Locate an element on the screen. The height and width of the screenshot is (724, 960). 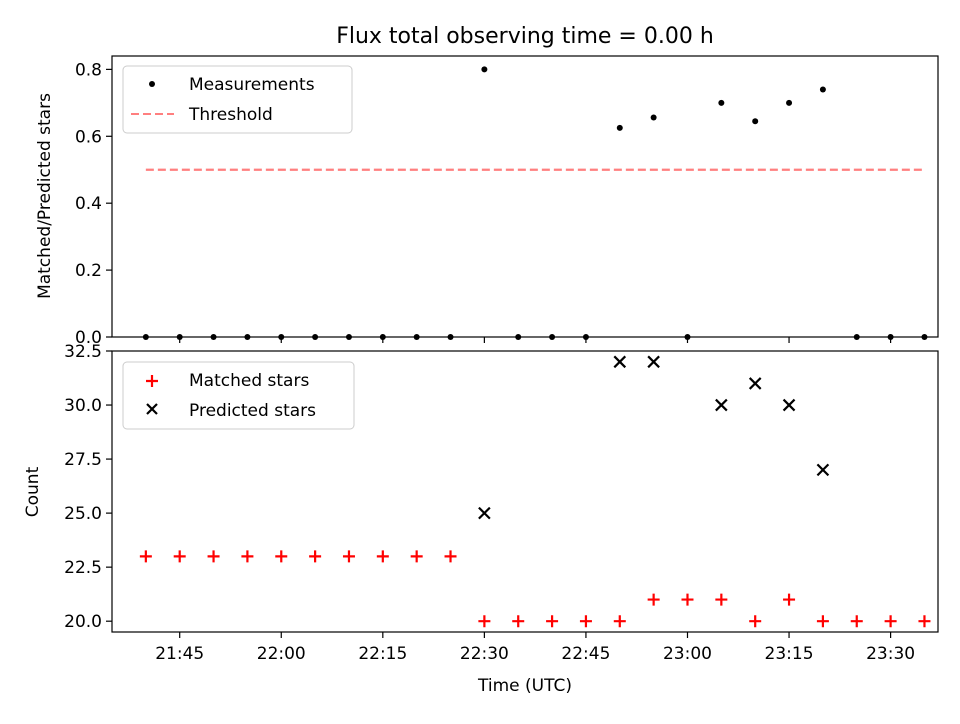
y-tick-label: 32.5 is located at coordinates (83, 352).